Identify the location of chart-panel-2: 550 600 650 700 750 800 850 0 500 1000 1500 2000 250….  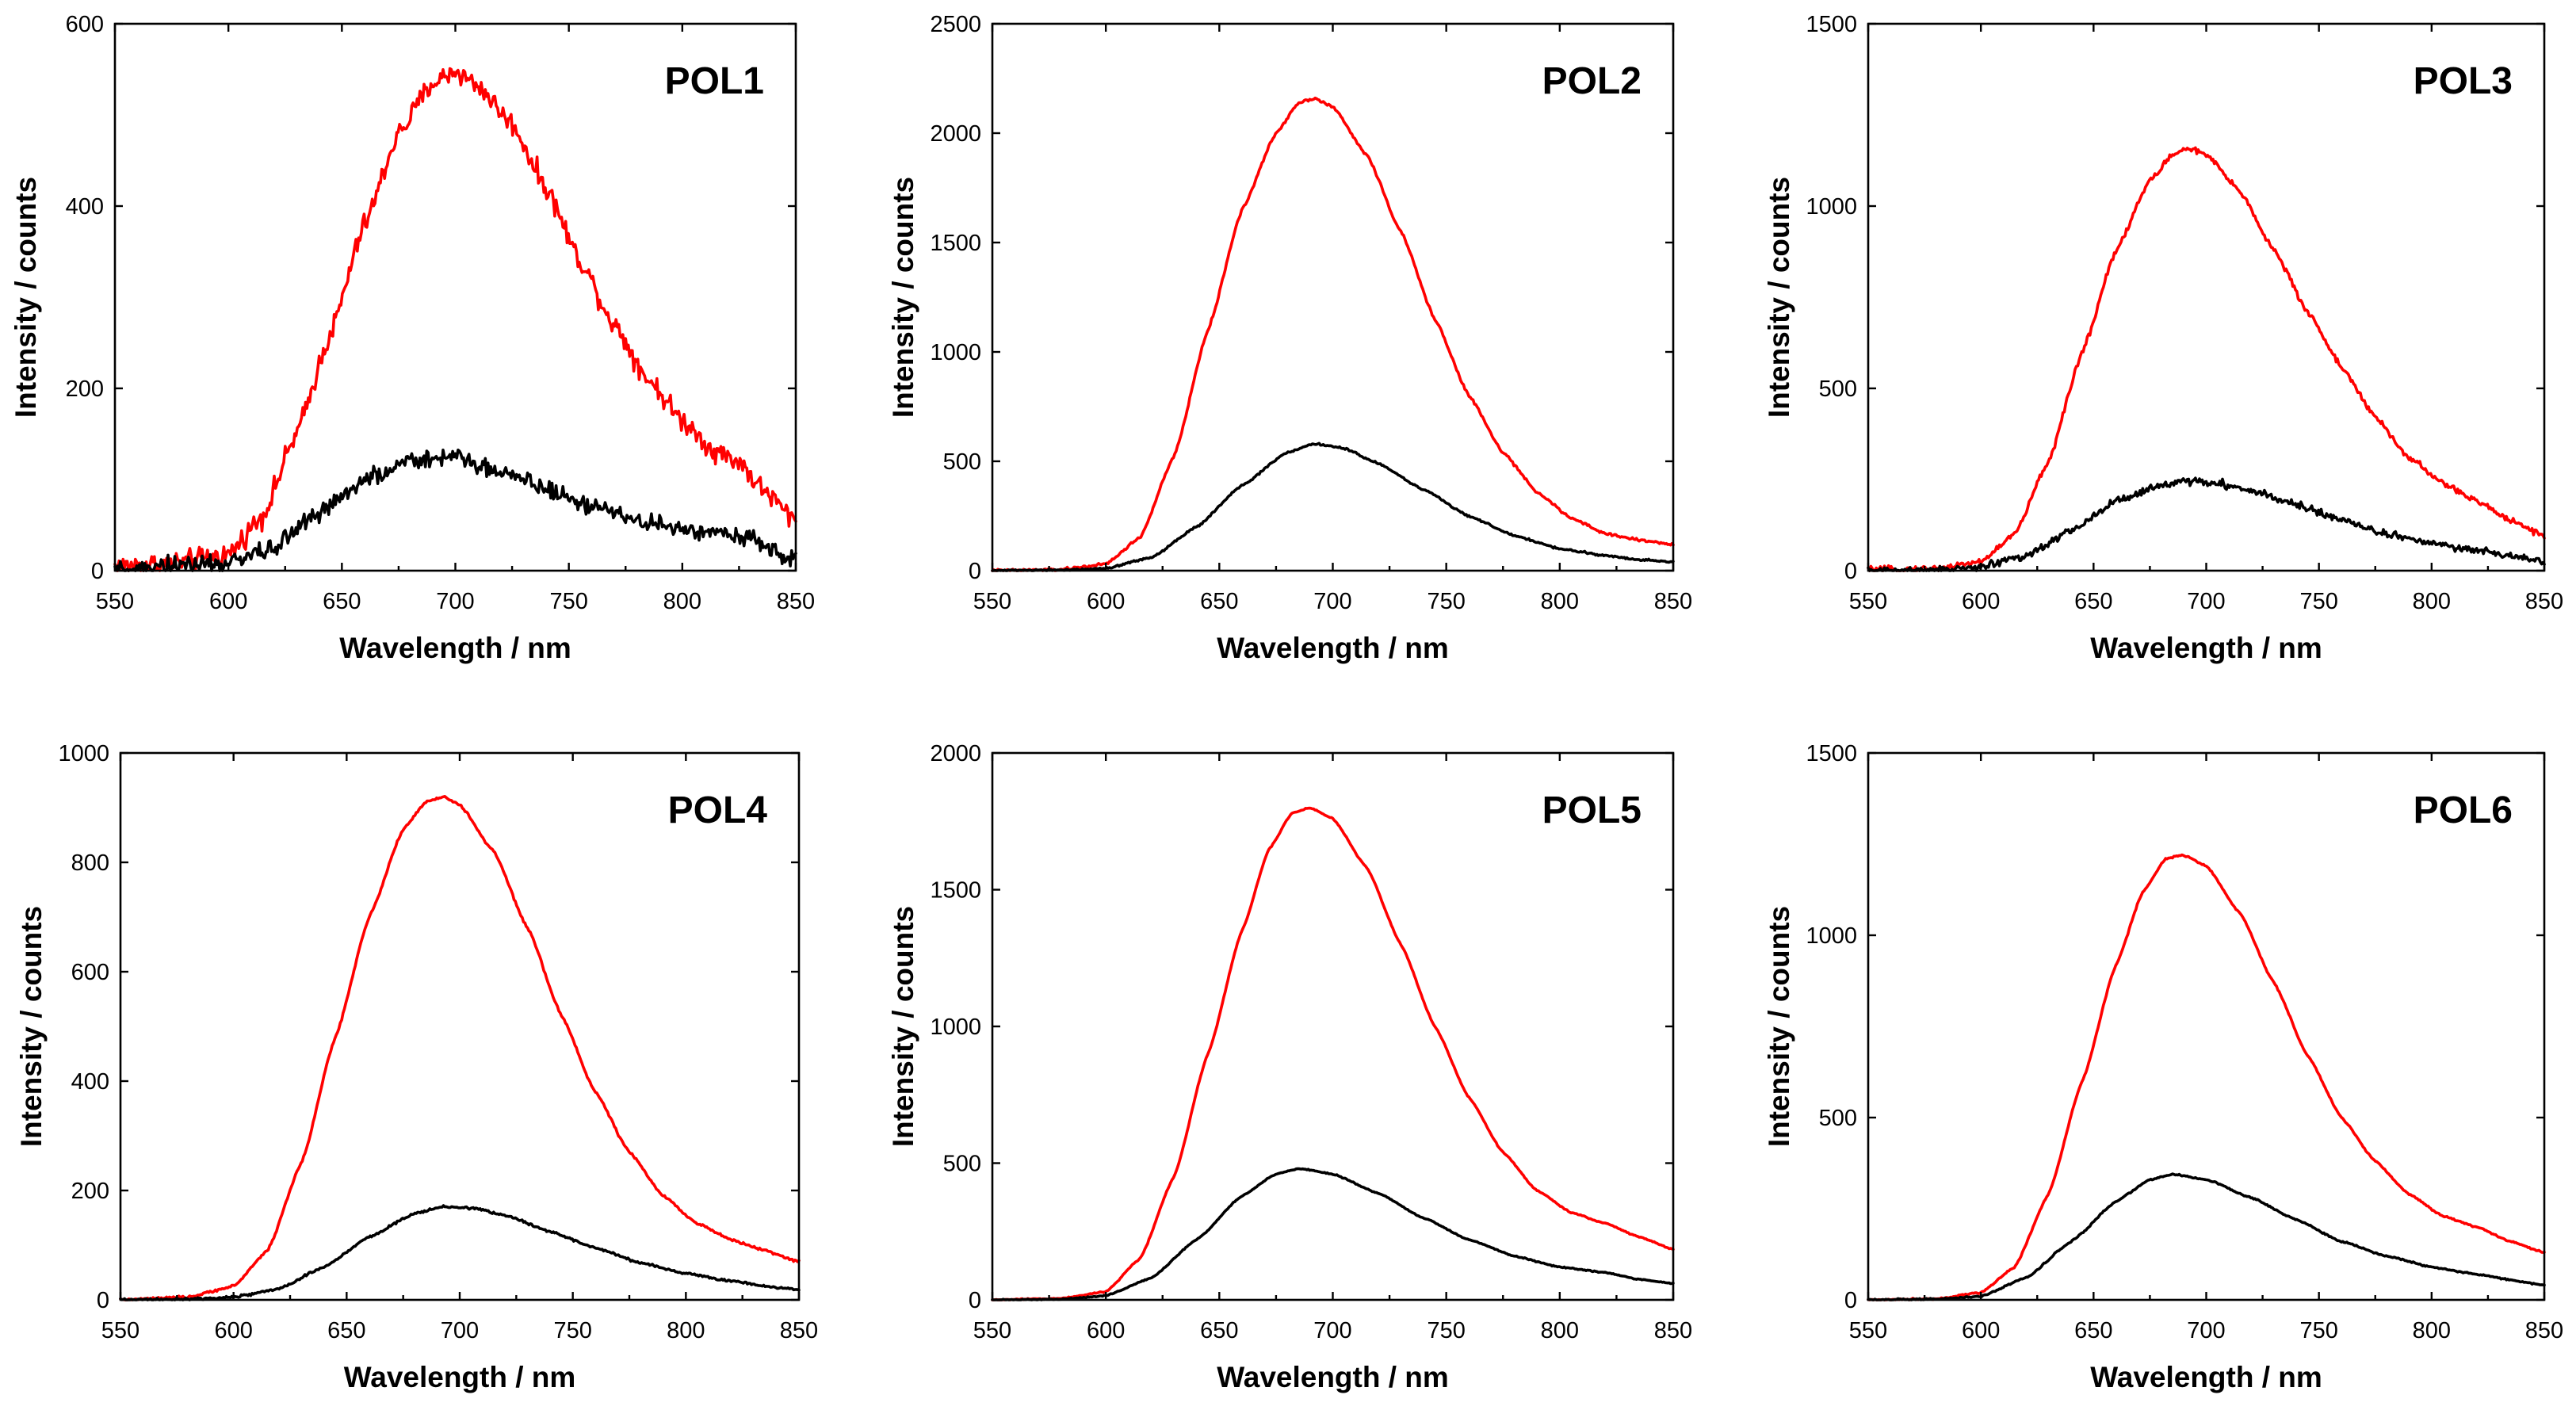
(1289, 338).